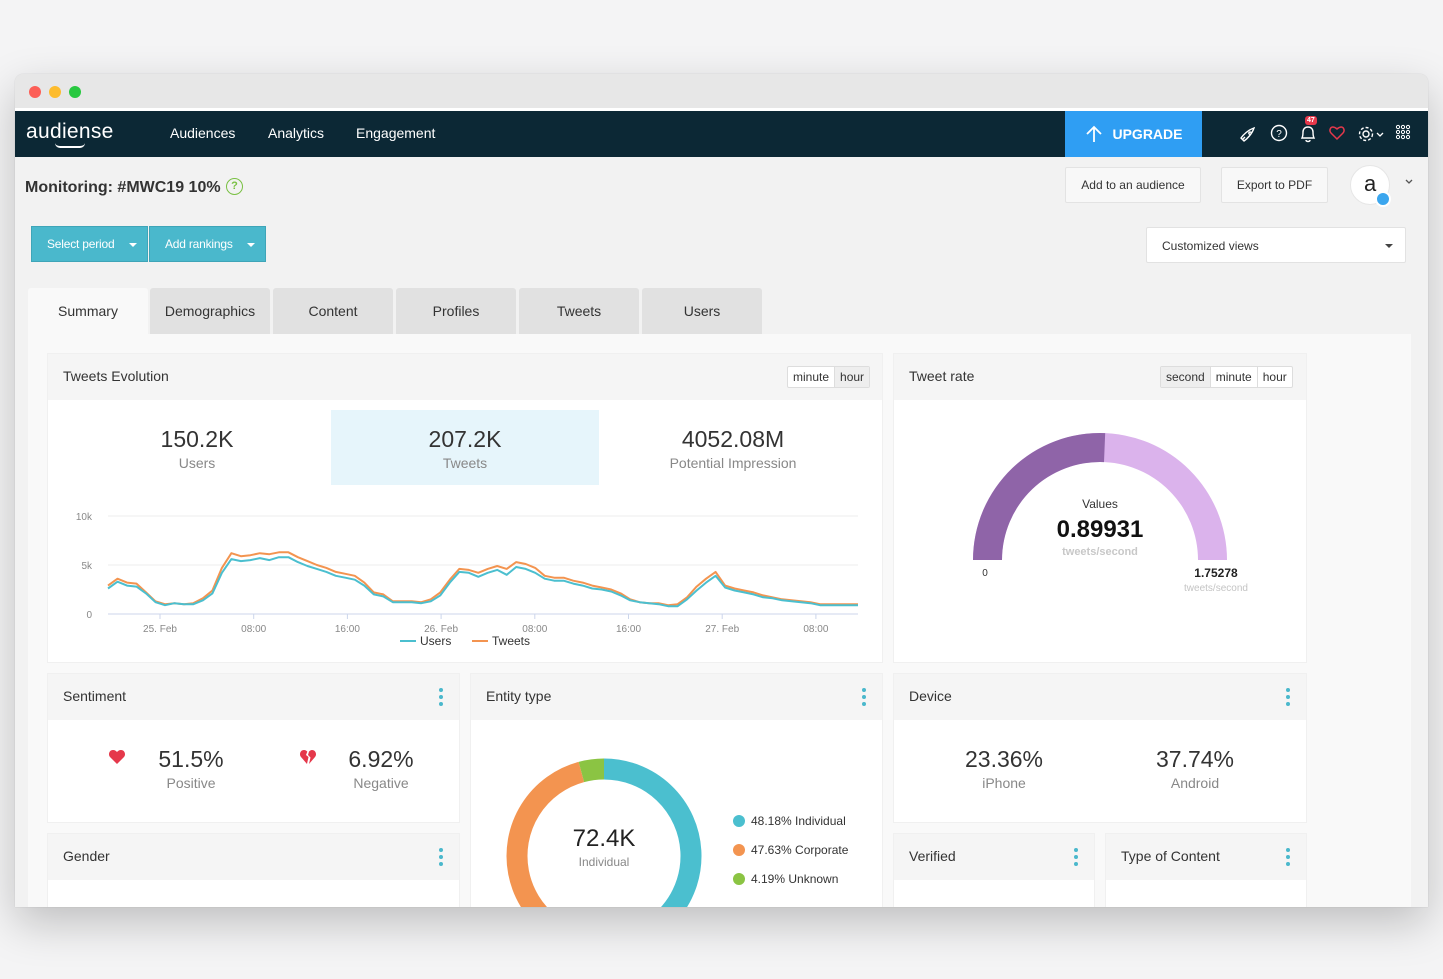  What do you see at coordinates (1383, 199) in the screenshot?
I see `twitter-icon` at bounding box center [1383, 199].